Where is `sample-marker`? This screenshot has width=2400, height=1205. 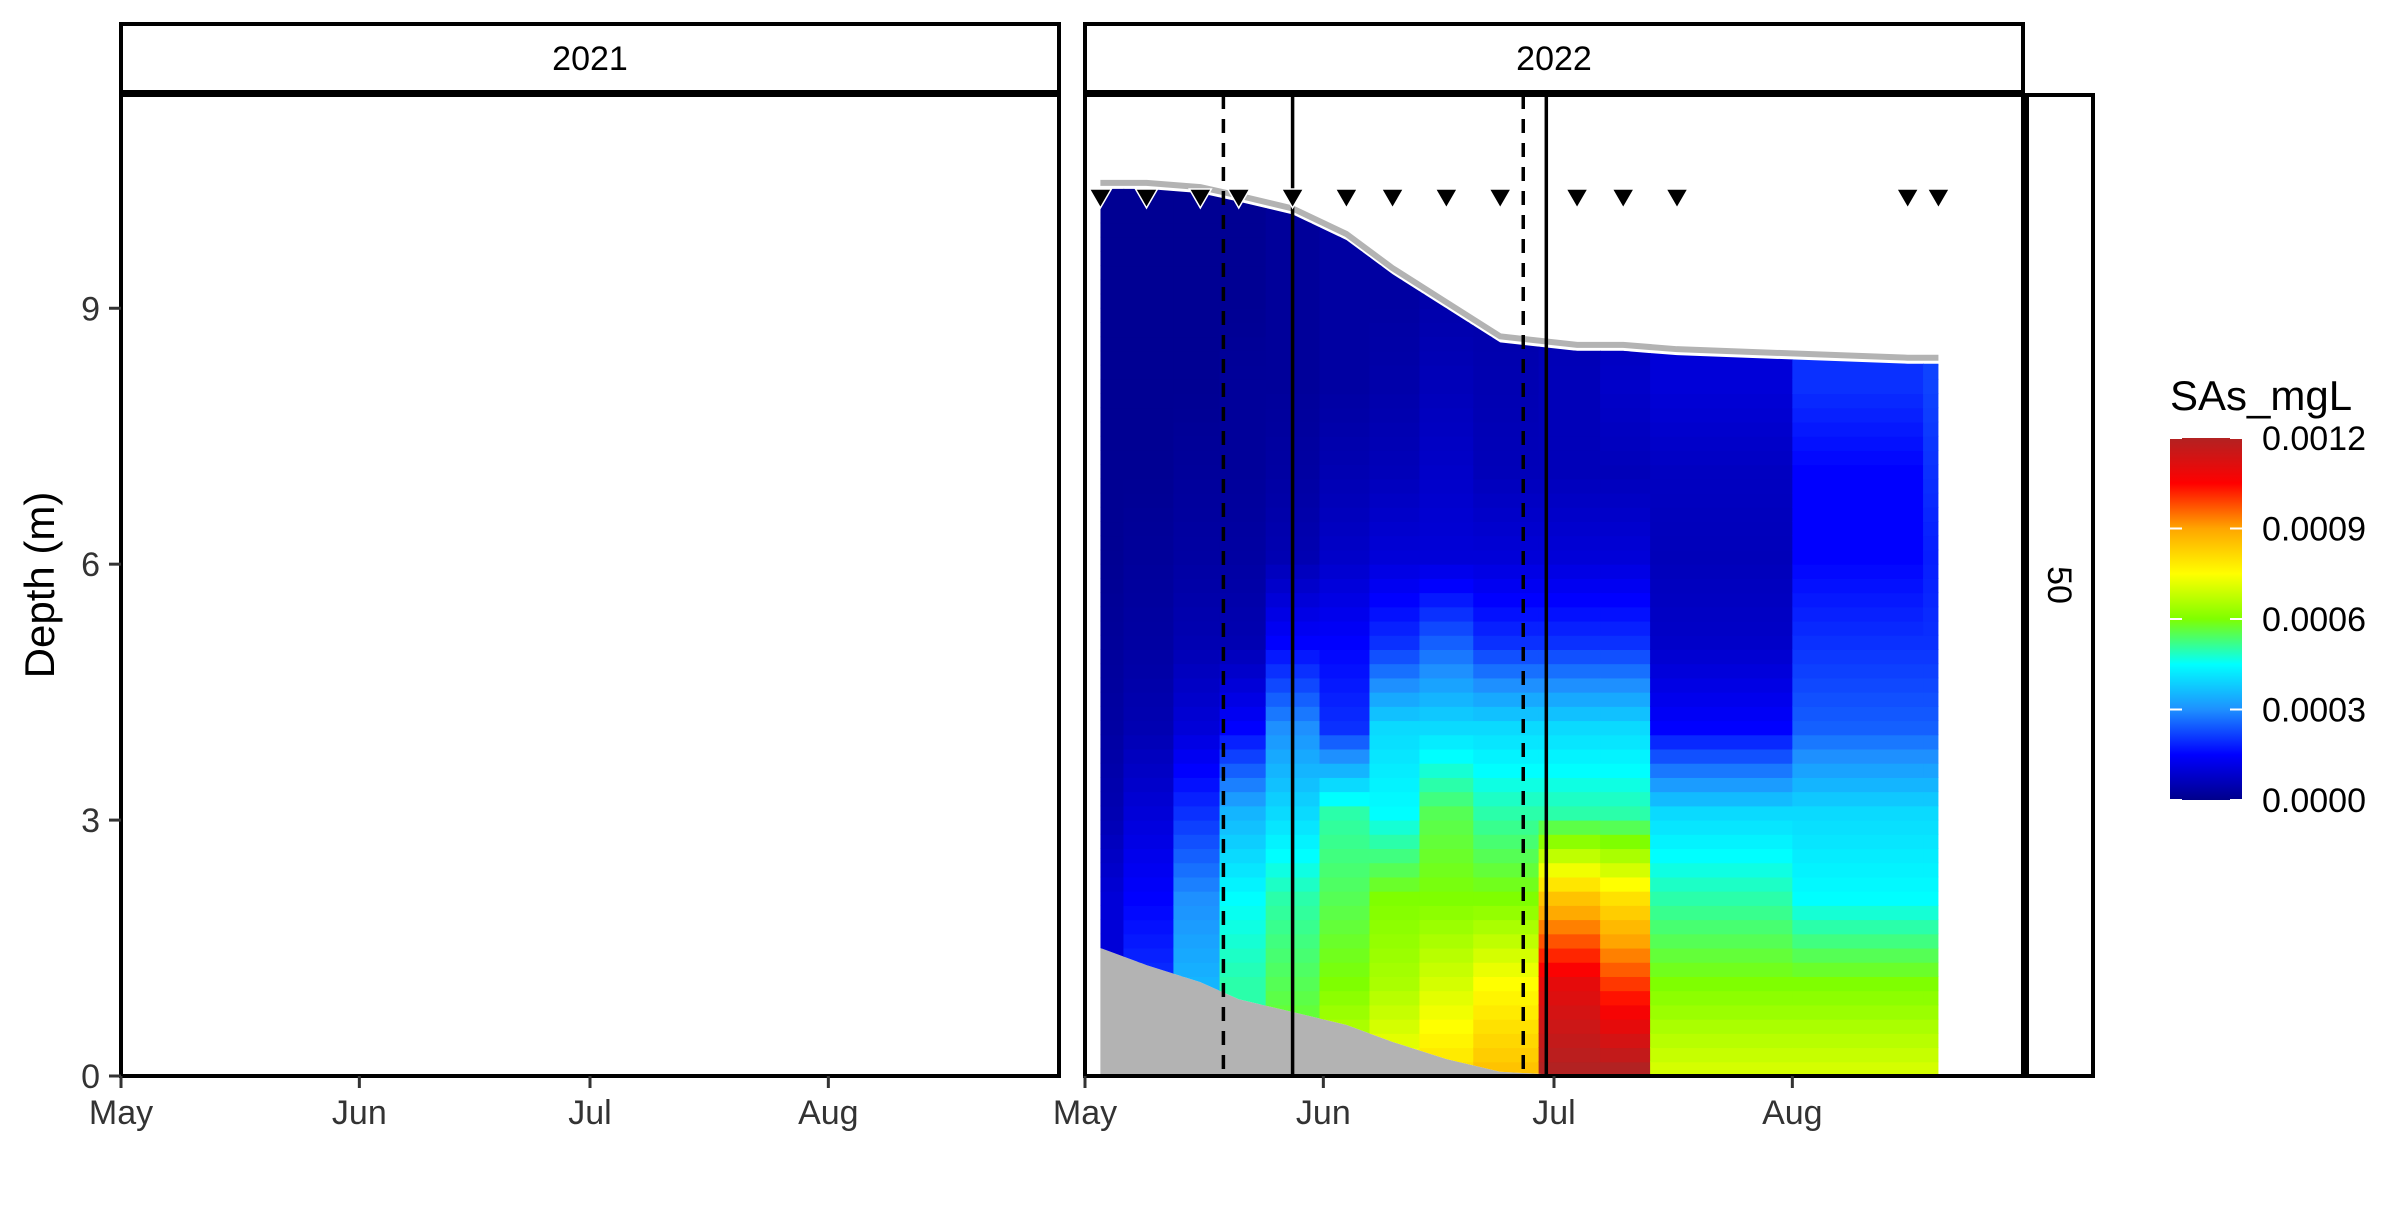
sample-marker is located at coordinates (1146, 199).